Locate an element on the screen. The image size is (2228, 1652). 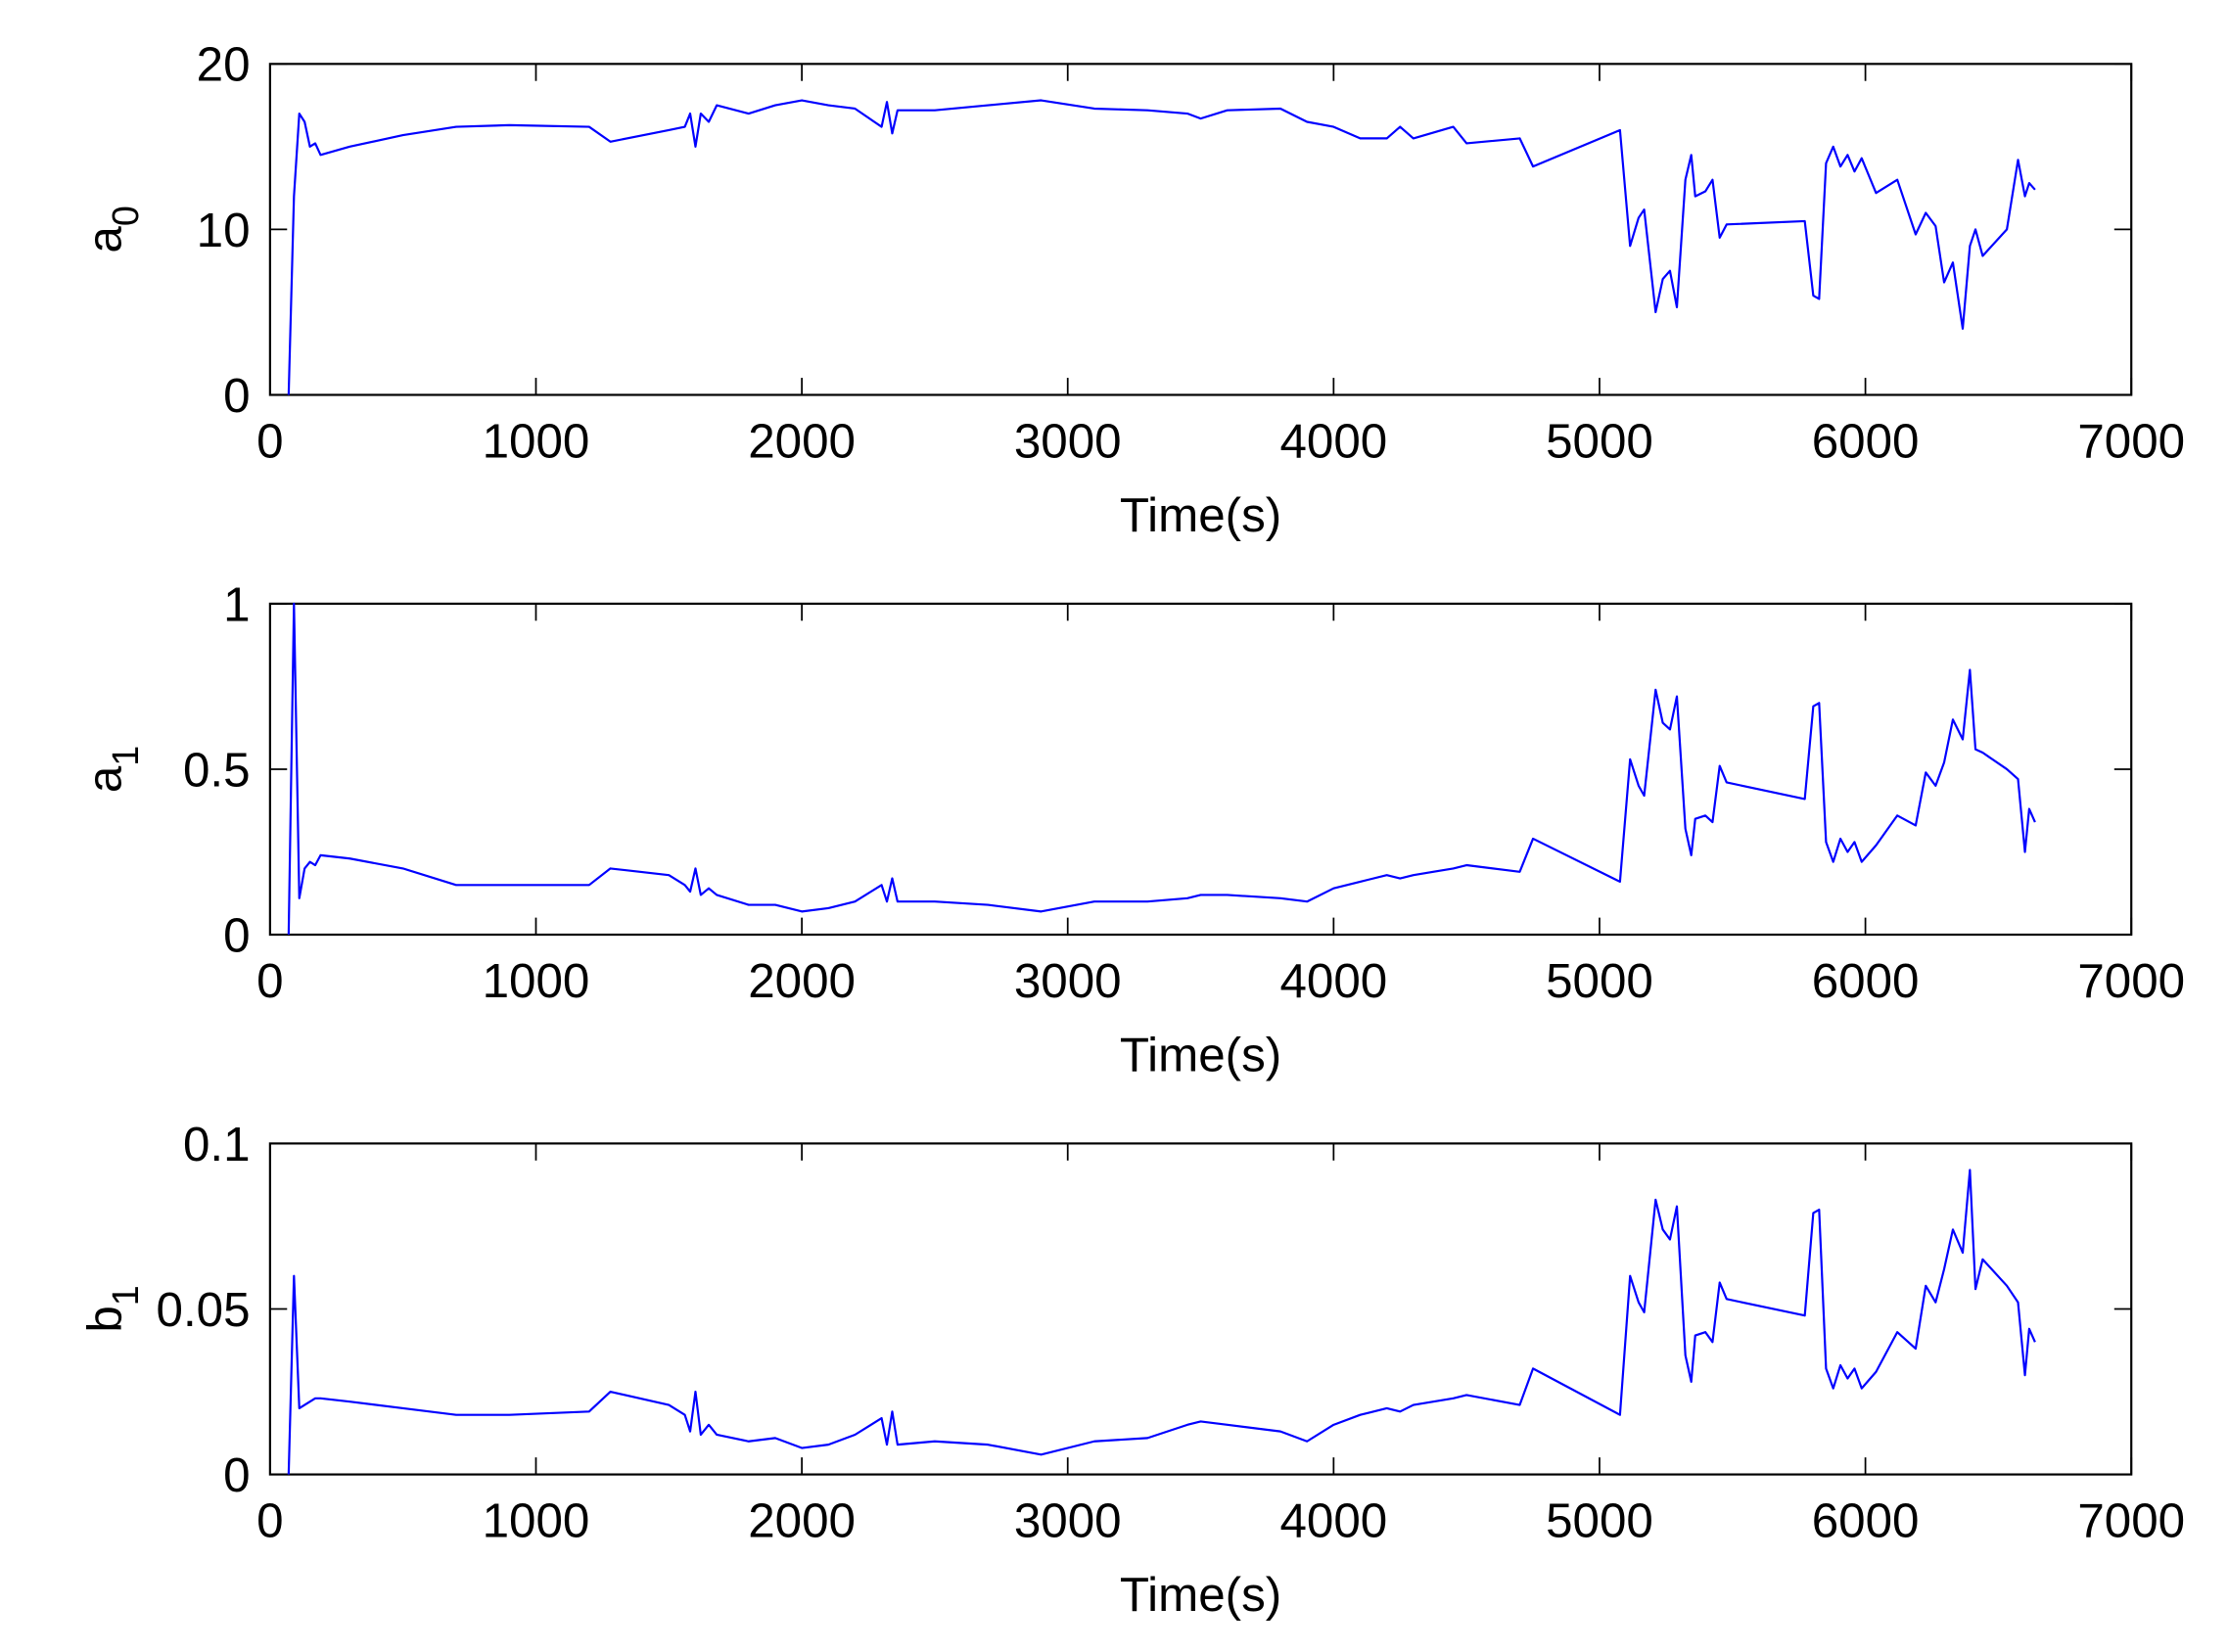
y-axis-label: b1 is located at coordinates (111, 1308).